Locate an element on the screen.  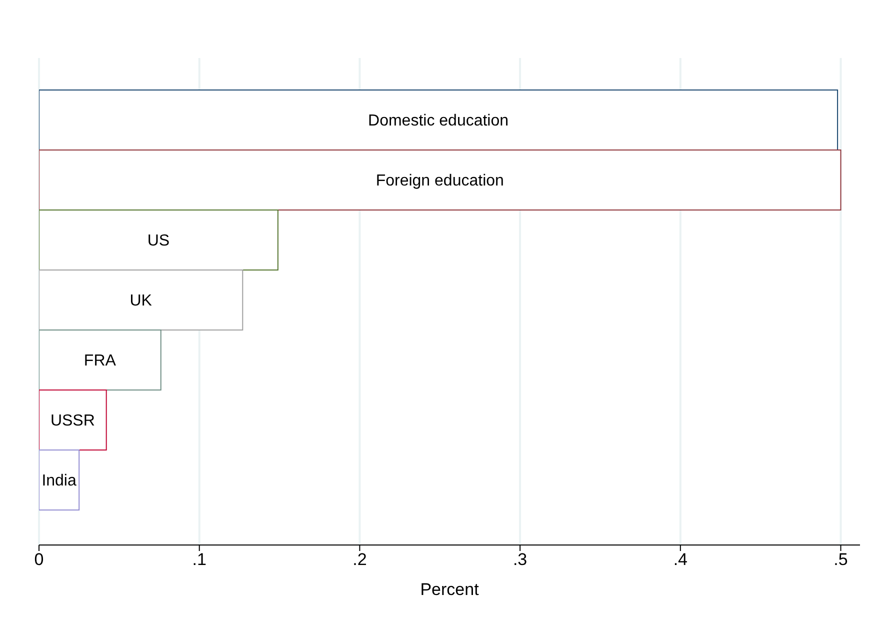
x-tick-label: .2 is located at coordinates (359, 560).